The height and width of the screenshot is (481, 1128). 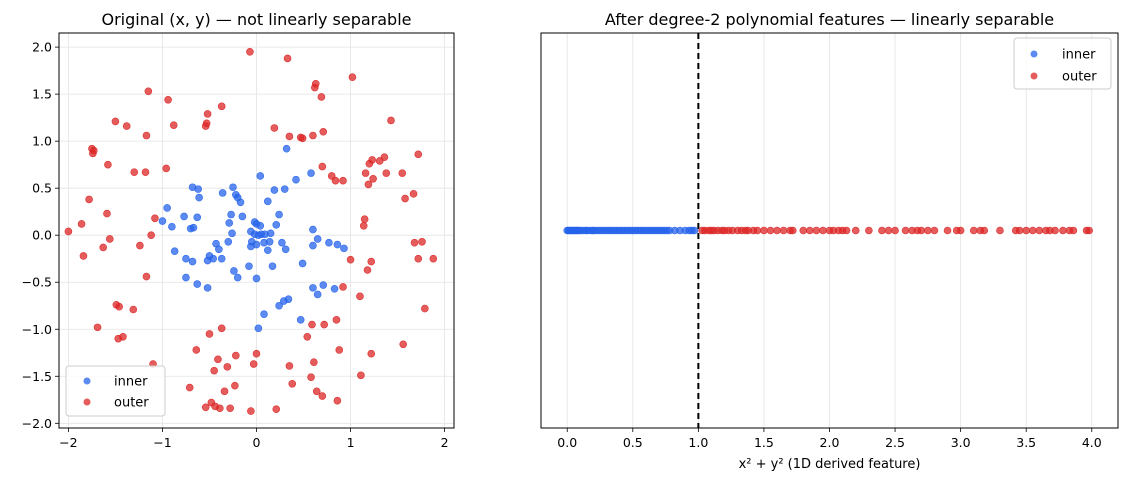 I want to click on right-x-tick-label: 3.0, so click(x=961, y=442).